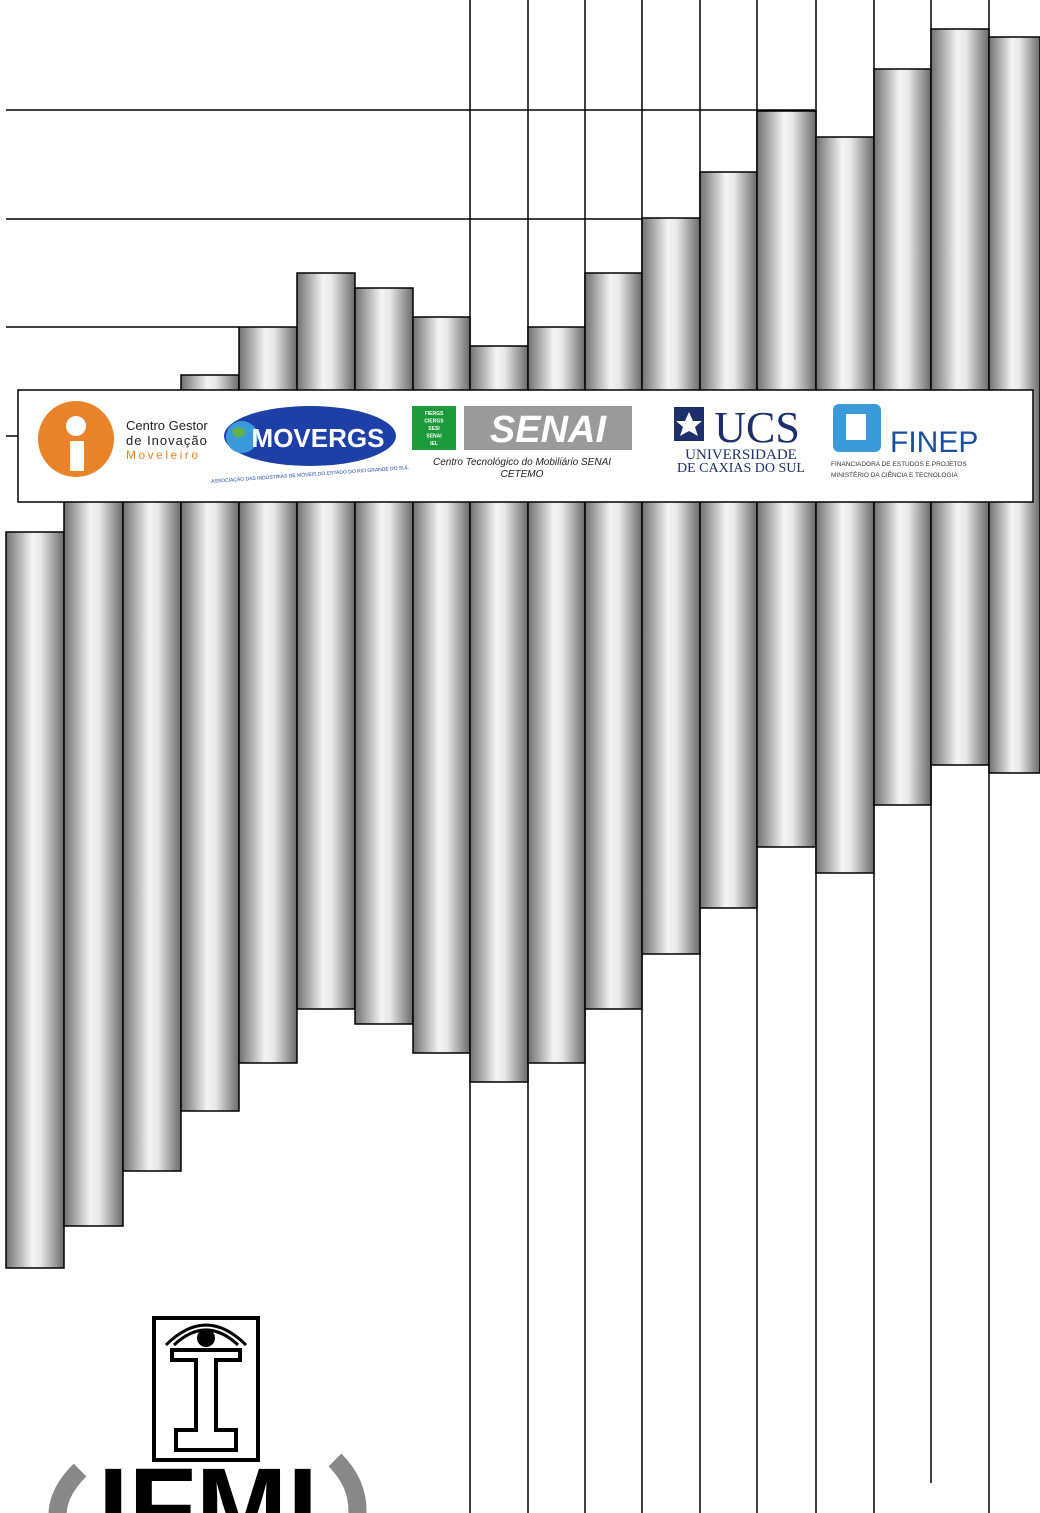 Image resolution: width=1040 pixels, height=1513 pixels. What do you see at coordinates (208, 1479) in the screenshot?
I see `ifmi-text: IFMI` at bounding box center [208, 1479].